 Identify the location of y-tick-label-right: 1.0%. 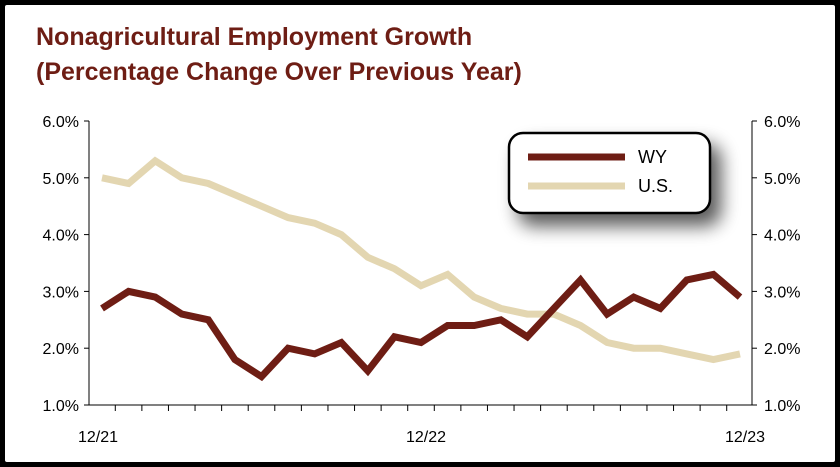
(782, 406).